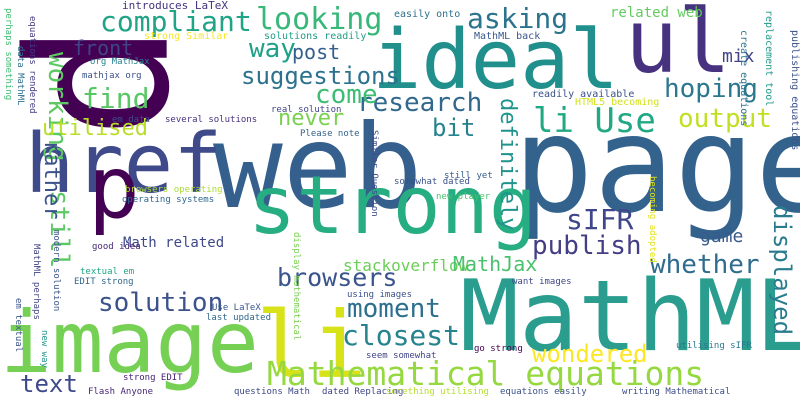 The width and height of the screenshot is (800, 400). Describe the element at coordinates (114, 188) in the screenshot. I see `cloud-word: p` at that location.